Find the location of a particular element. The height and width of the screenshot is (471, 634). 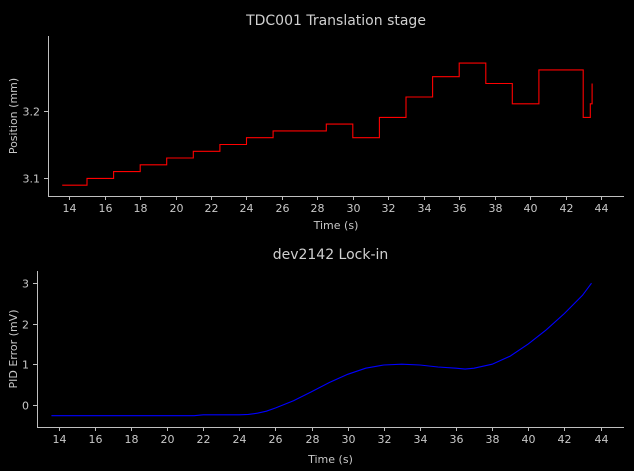

y-tick-label: 3.1 is located at coordinates (32, 179).